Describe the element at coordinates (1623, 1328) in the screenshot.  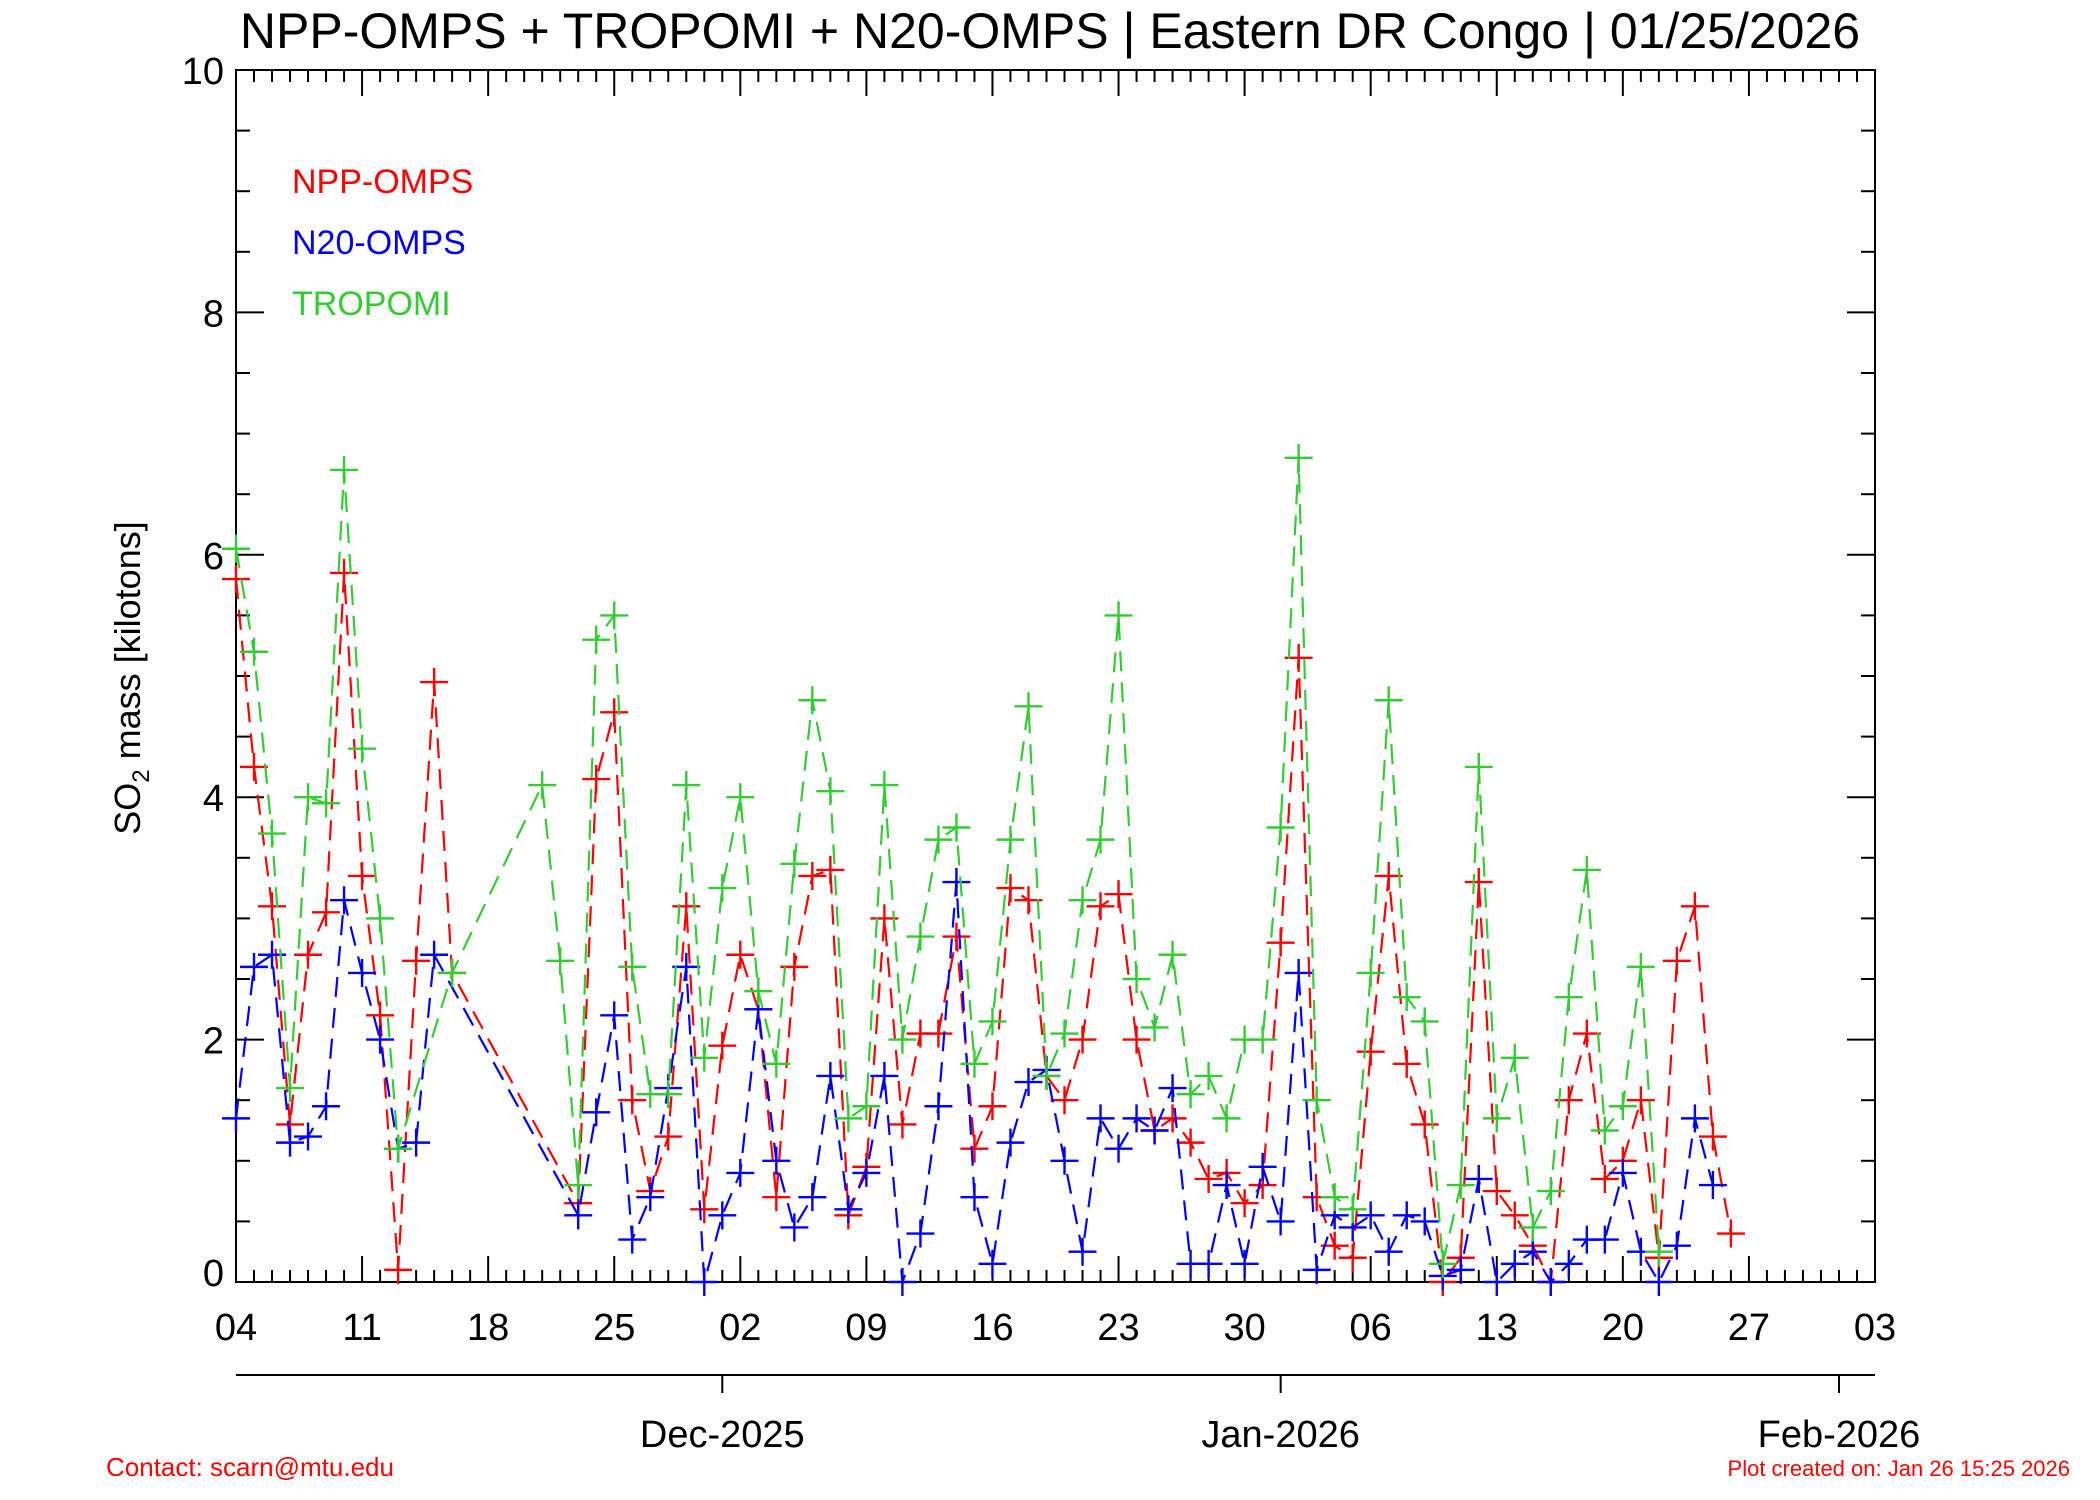
I see `x-tick-label: 20` at that location.